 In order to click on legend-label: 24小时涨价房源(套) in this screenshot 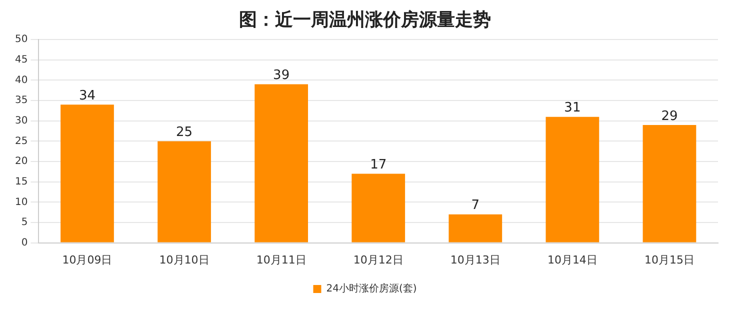, I will do `click(371, 288)`.